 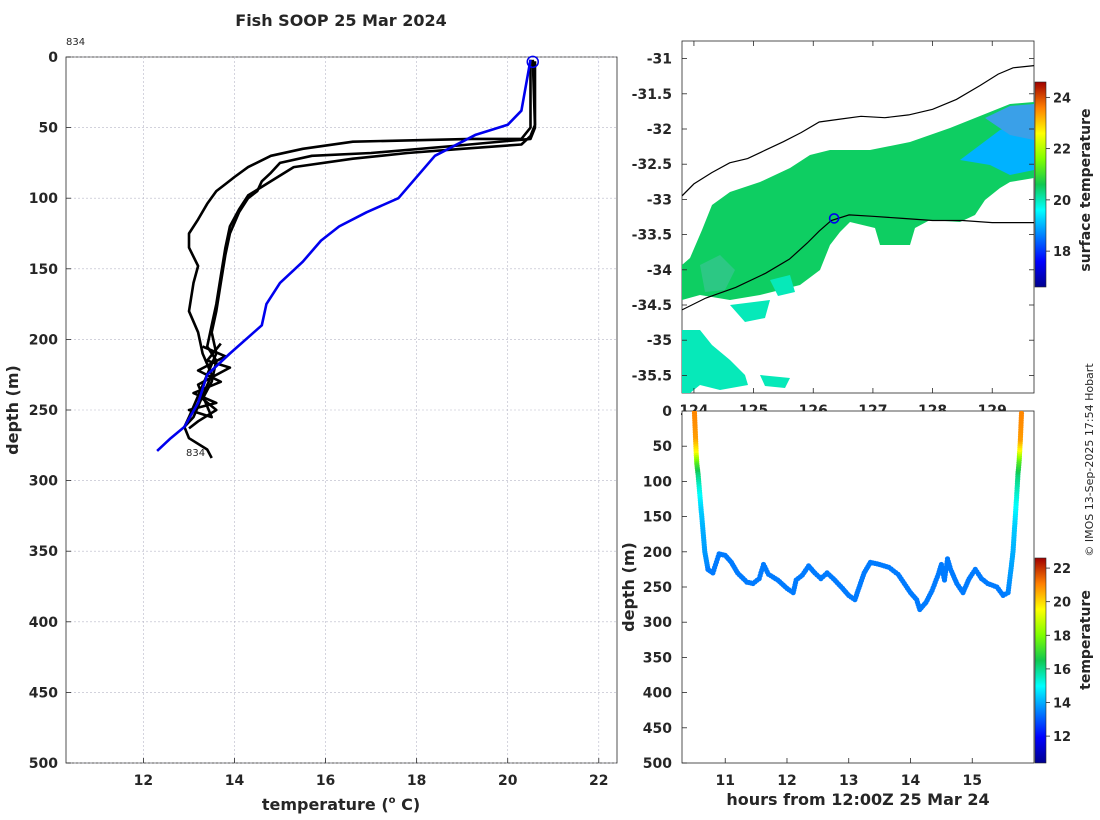 What do you see at coordinates (1062, 569) in the screenshot?
I see `transect-colorbar-tick-label: 22` at bounding box center [1062, 569].